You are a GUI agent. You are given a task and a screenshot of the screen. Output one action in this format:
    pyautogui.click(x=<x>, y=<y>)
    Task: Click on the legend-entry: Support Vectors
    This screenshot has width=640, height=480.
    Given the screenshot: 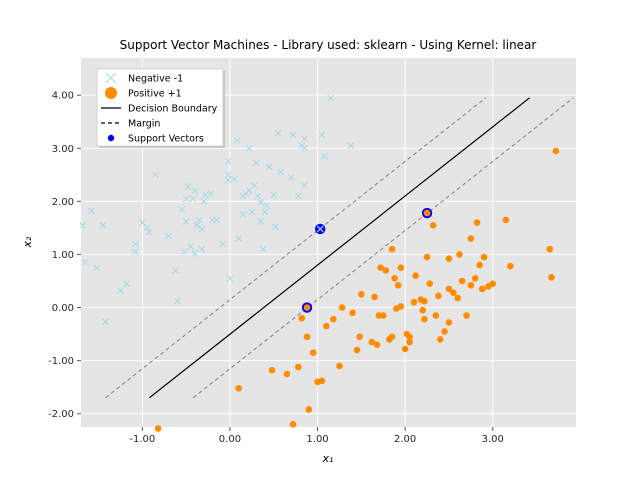 What is the action you would take?
    pyautogui.click(x=155, y=139)
    